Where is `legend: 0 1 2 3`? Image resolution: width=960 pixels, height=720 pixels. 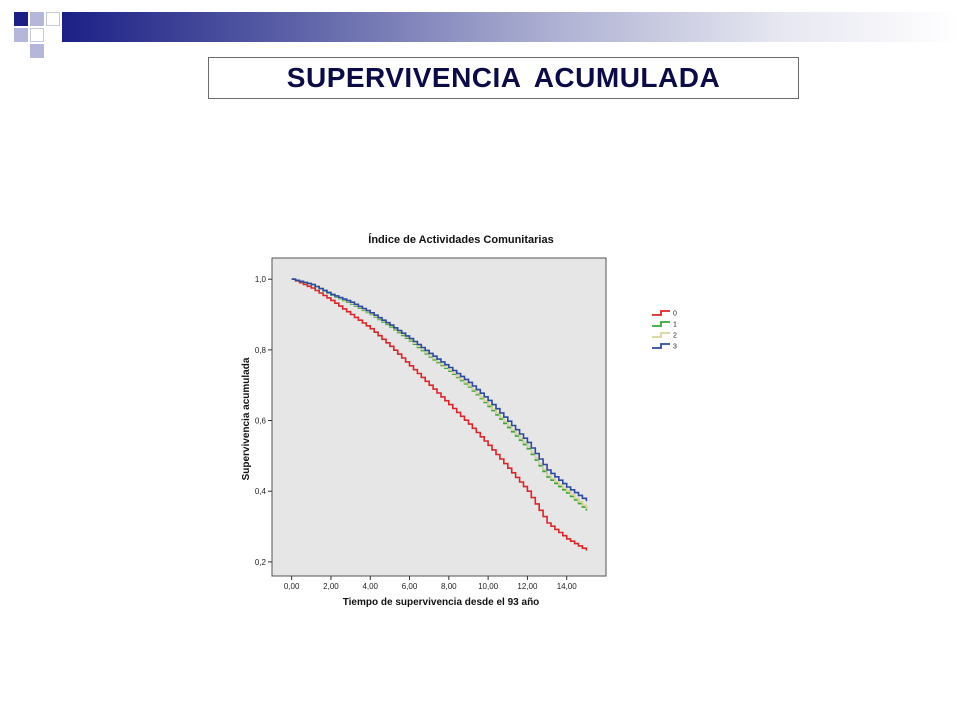 legend: 0 1 2 3 is located at coordinates (664, 330).